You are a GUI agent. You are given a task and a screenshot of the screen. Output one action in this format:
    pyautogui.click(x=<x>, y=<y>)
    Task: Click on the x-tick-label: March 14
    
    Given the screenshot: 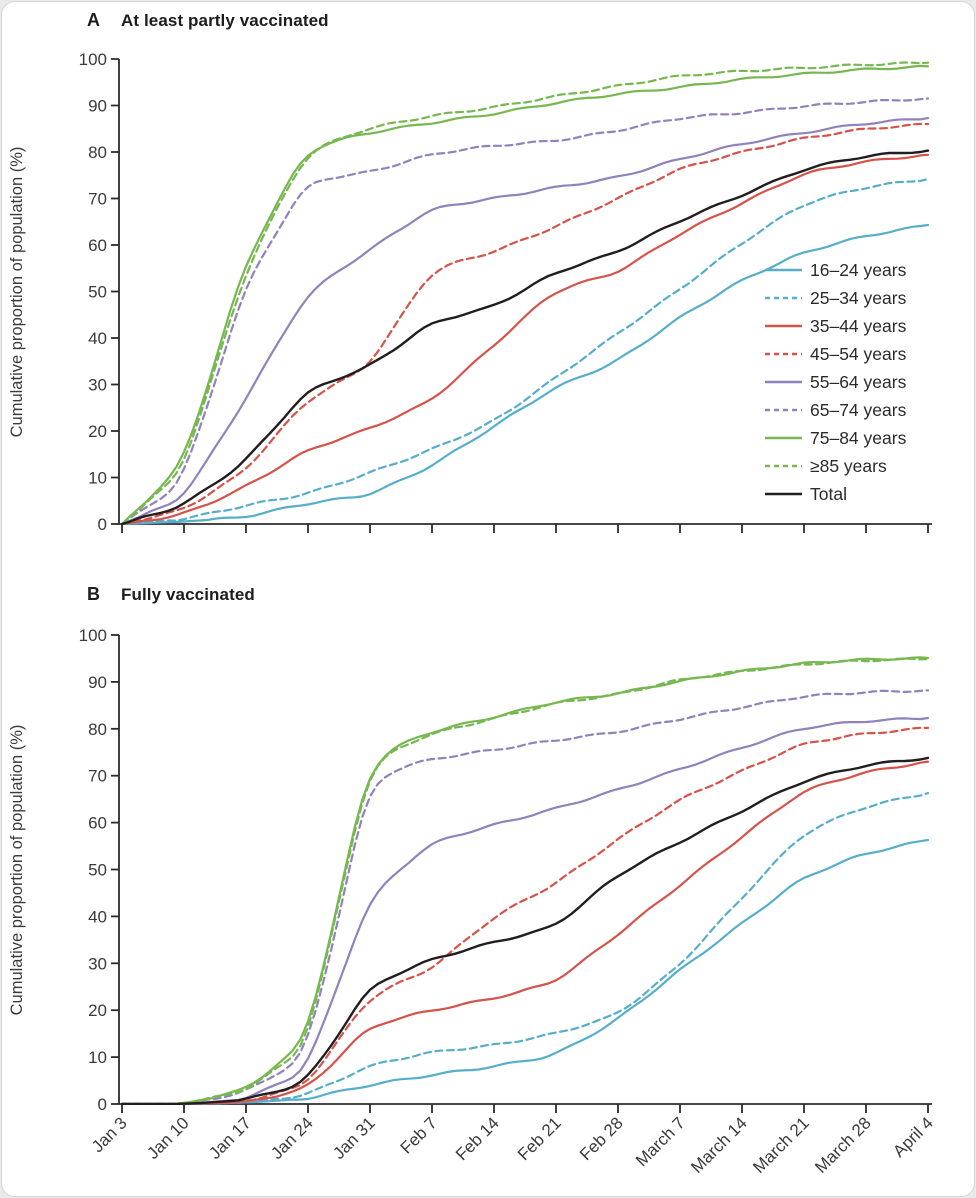 What is the action you would take?
    pyautogui.click(x=719, y=1145)
    